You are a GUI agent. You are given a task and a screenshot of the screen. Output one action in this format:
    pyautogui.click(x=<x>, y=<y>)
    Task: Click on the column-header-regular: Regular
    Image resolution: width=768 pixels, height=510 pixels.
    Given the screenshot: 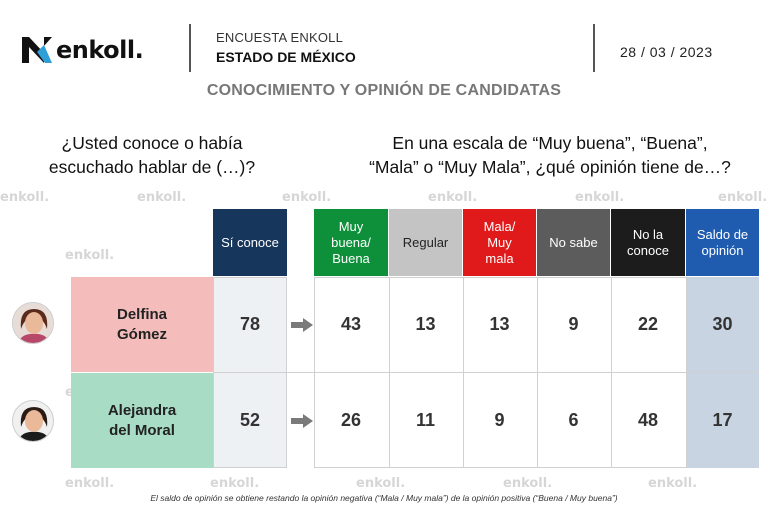 What is the action you would take?
    pyautogui.click(x=425, y=242)
    